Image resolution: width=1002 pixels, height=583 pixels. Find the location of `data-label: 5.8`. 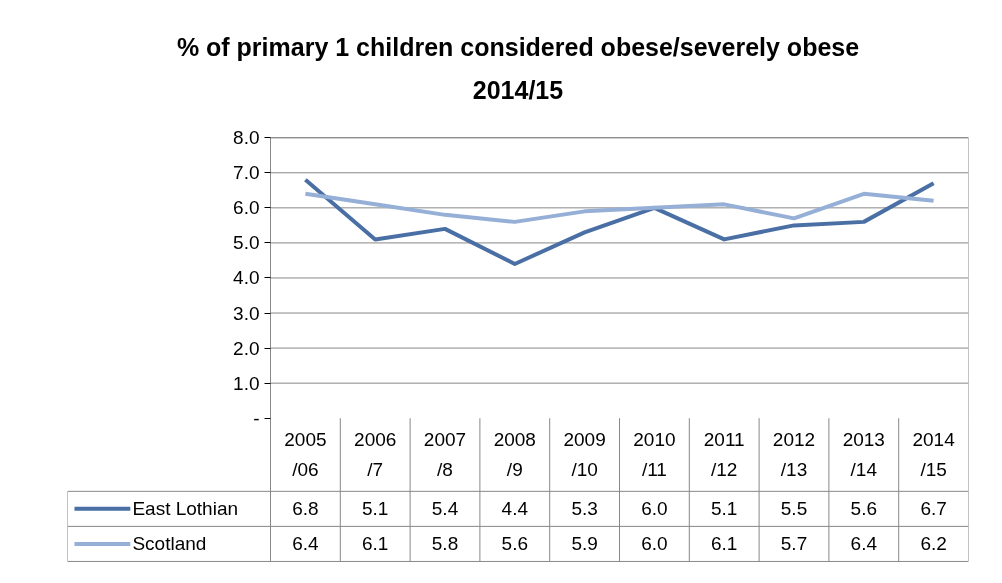

data-label: 5.8 is located at coordinates (445, 544).